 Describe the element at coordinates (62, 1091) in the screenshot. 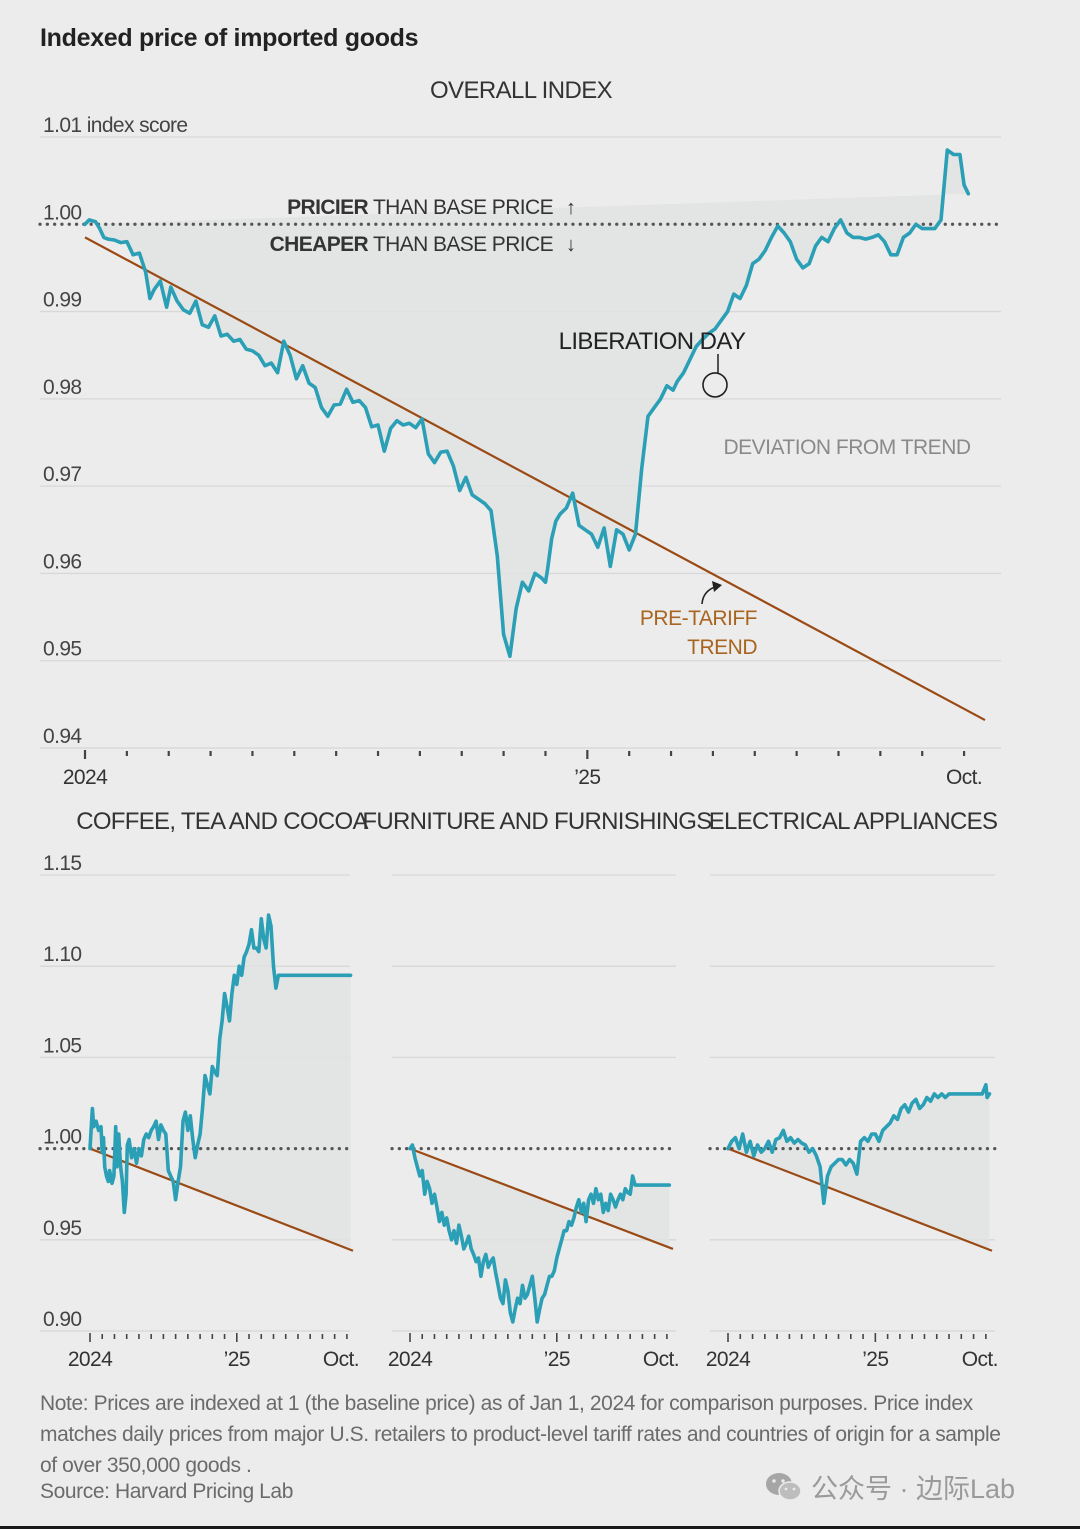

I see `small-y-tick-labels: 1.15 1.10 1.05 1.00 0.95 0.90` at that location.